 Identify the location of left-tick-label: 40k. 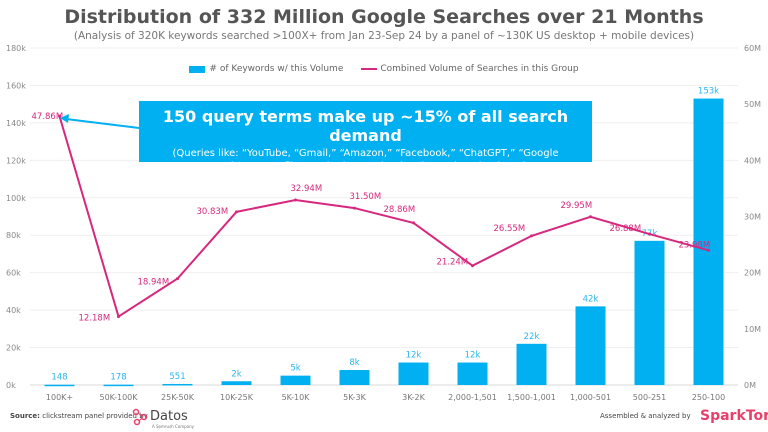
(13, 310).